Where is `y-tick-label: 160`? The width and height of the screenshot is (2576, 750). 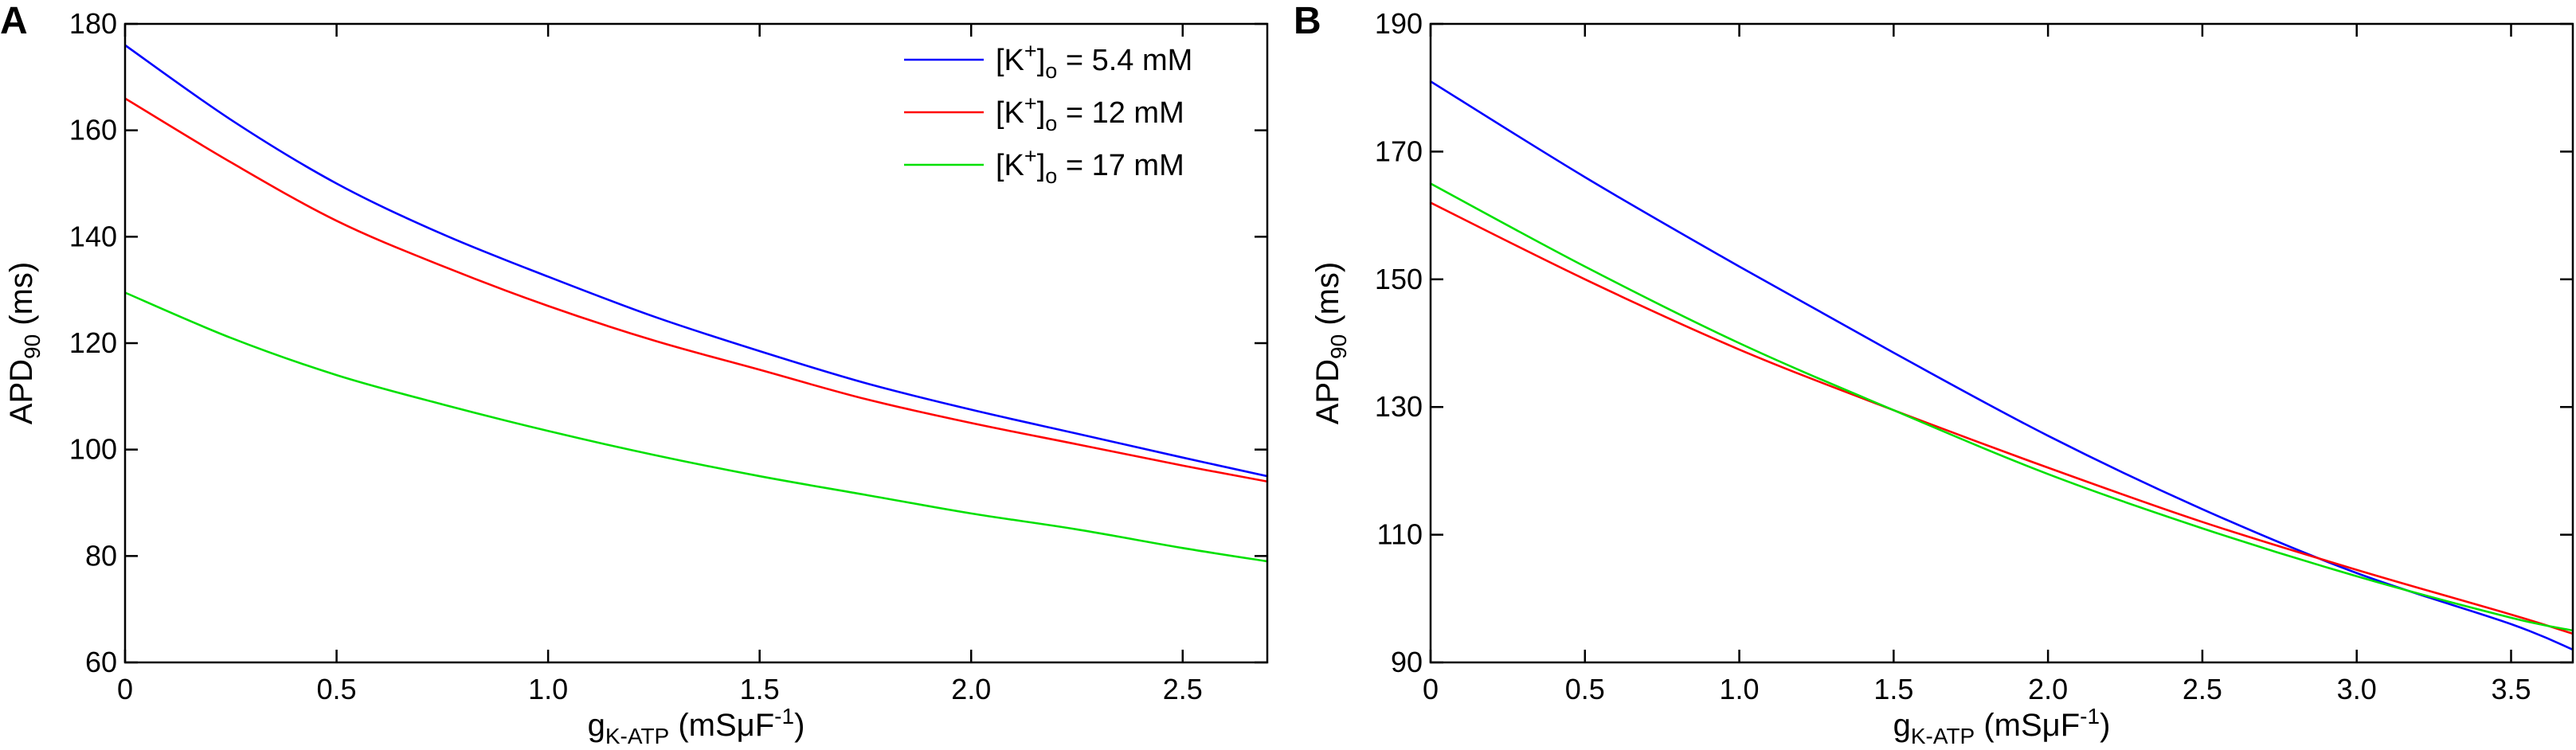 y-tick-label: 160 is located at coordinates (93, 130).